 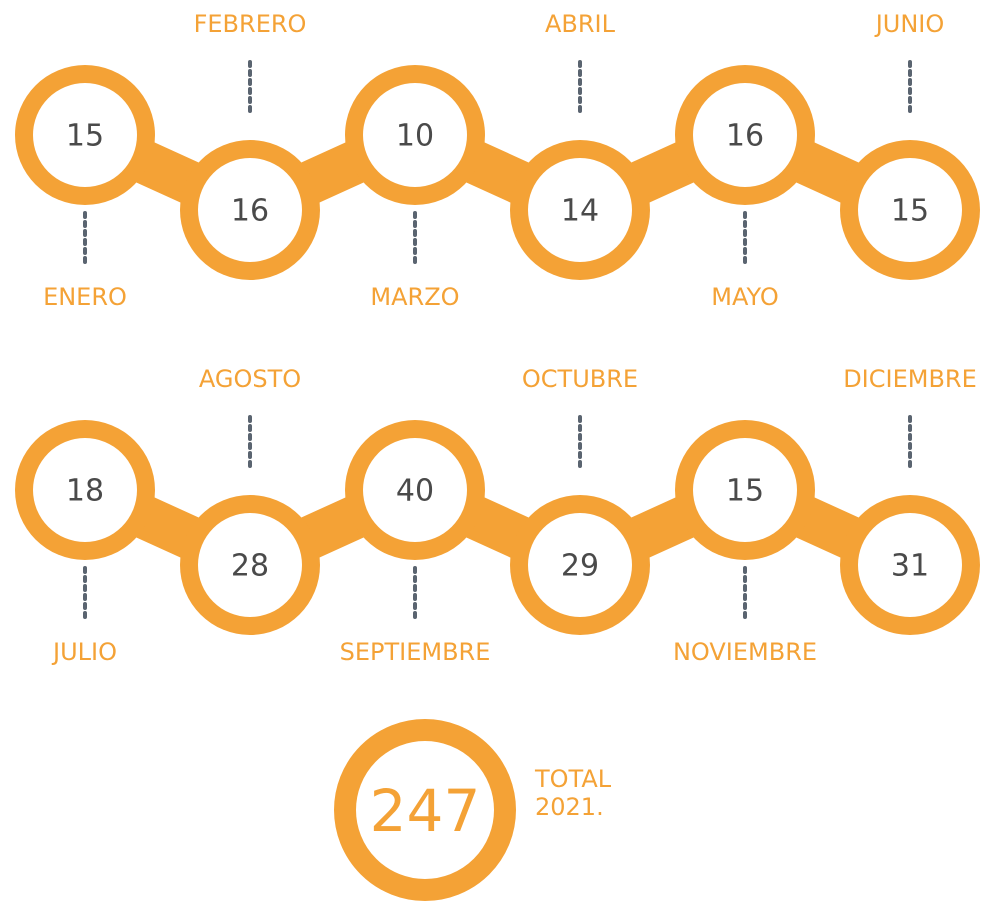 I want to click on month-name: MAYO, so click(x=745, y=297).